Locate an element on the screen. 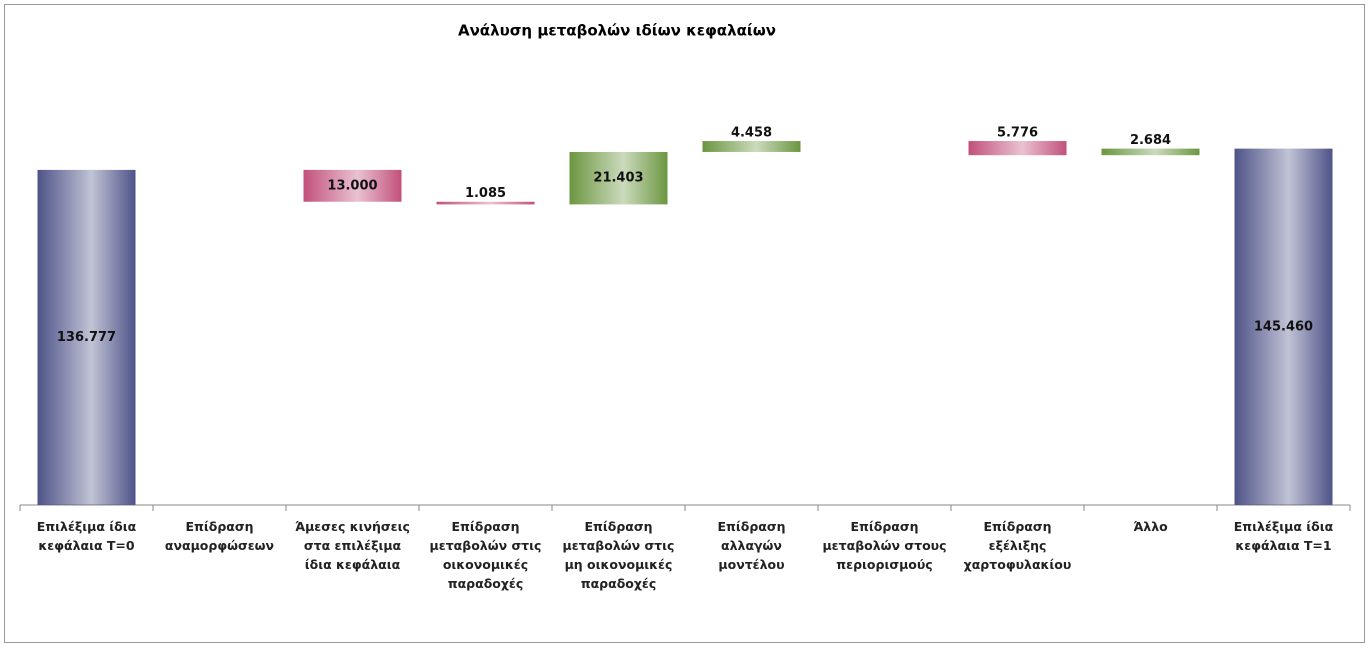 This screenshot has height=648, width=1370. x-tick-label: Επίδραση αναμορφώσεων is located at coordinates (219, 536).